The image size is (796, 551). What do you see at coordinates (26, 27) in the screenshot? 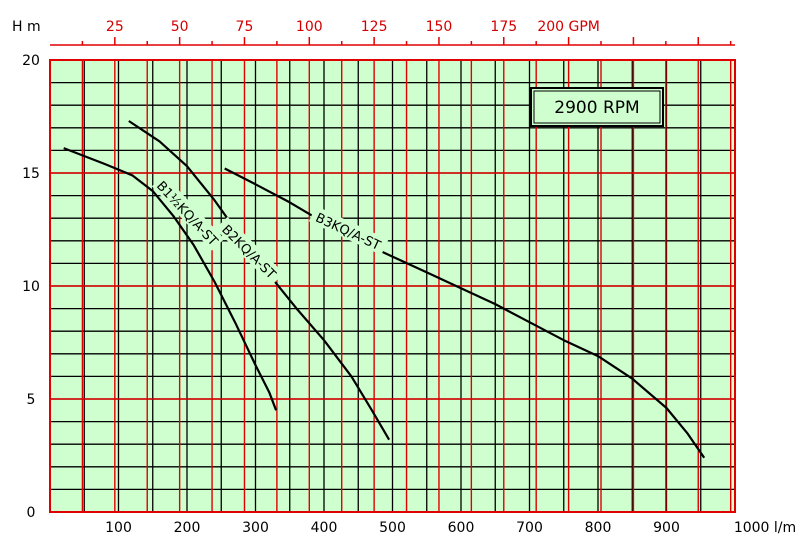
I see `y-axis-label: H m` at bounding box center [26, 27].